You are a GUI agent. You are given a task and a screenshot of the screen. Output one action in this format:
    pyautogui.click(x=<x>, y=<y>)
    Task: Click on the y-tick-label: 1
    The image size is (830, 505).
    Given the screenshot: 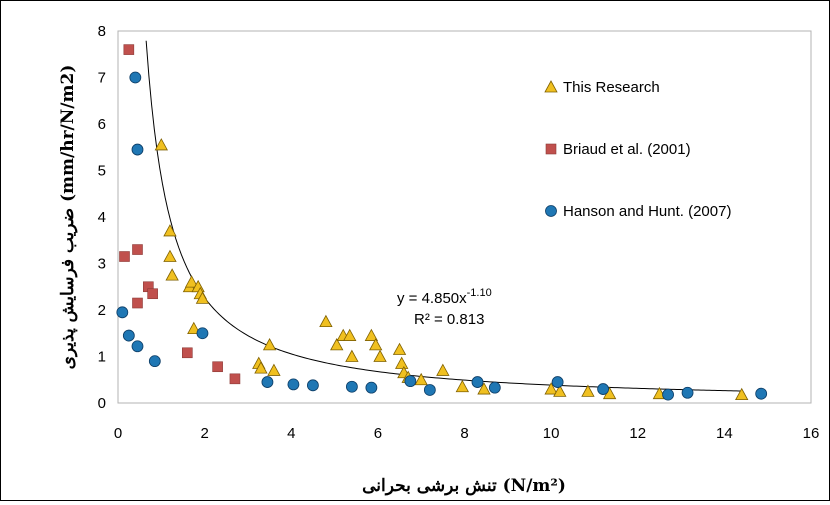 What is the action you would take?
    pyautogui.click(x=102, y=357)
    